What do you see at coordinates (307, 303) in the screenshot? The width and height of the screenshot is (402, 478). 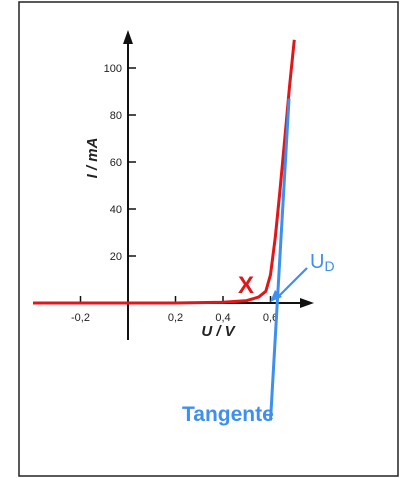 I see `x-axis-arrow` at bounding box center [307, 303].